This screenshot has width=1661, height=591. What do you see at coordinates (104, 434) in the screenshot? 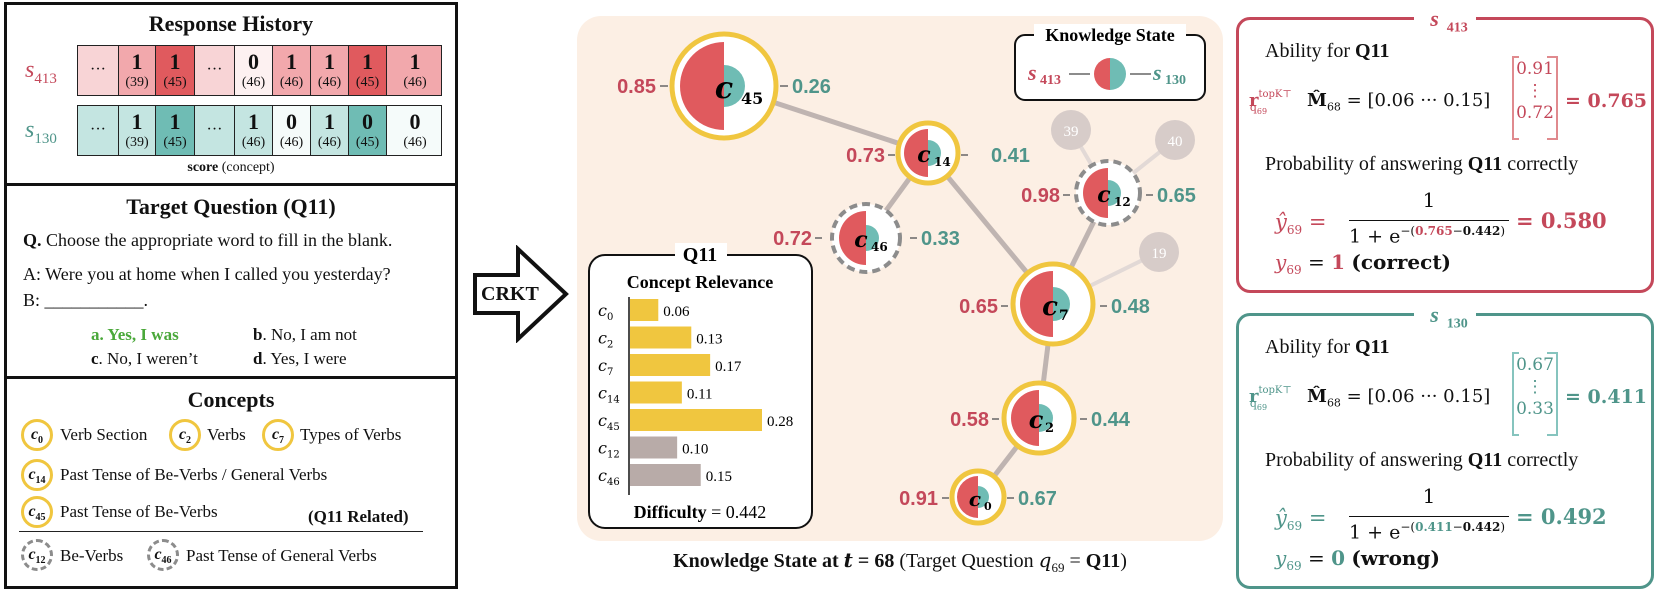
I see `concept-label: Verb Section` at bounding box center [104, 434].